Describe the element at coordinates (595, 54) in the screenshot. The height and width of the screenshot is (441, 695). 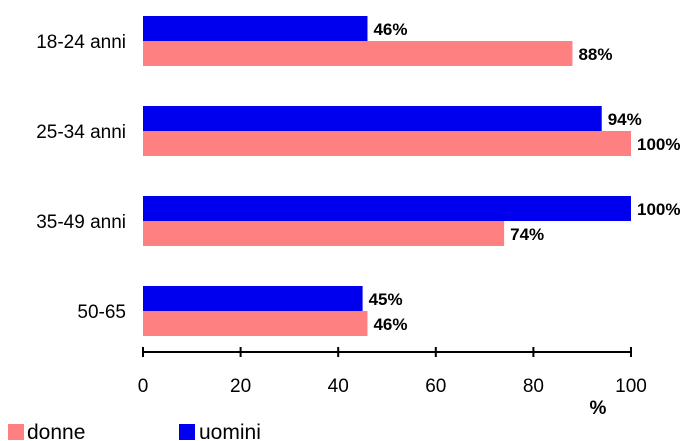
I see `data-label-donne: 88%` at that location.